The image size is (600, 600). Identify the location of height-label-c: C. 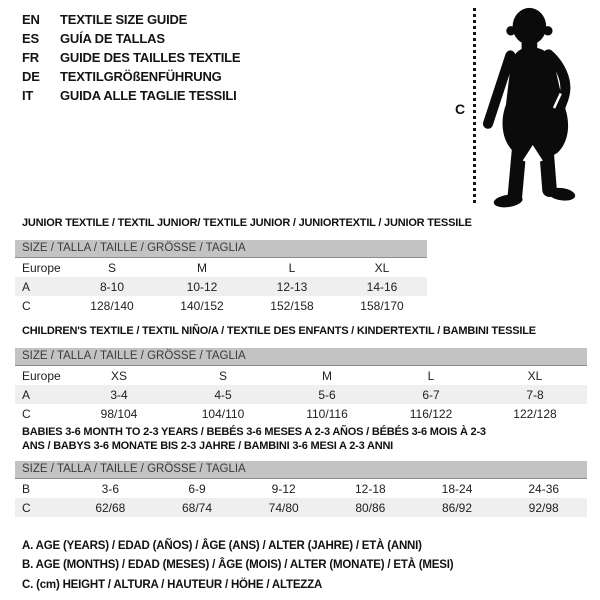
(460, 109).